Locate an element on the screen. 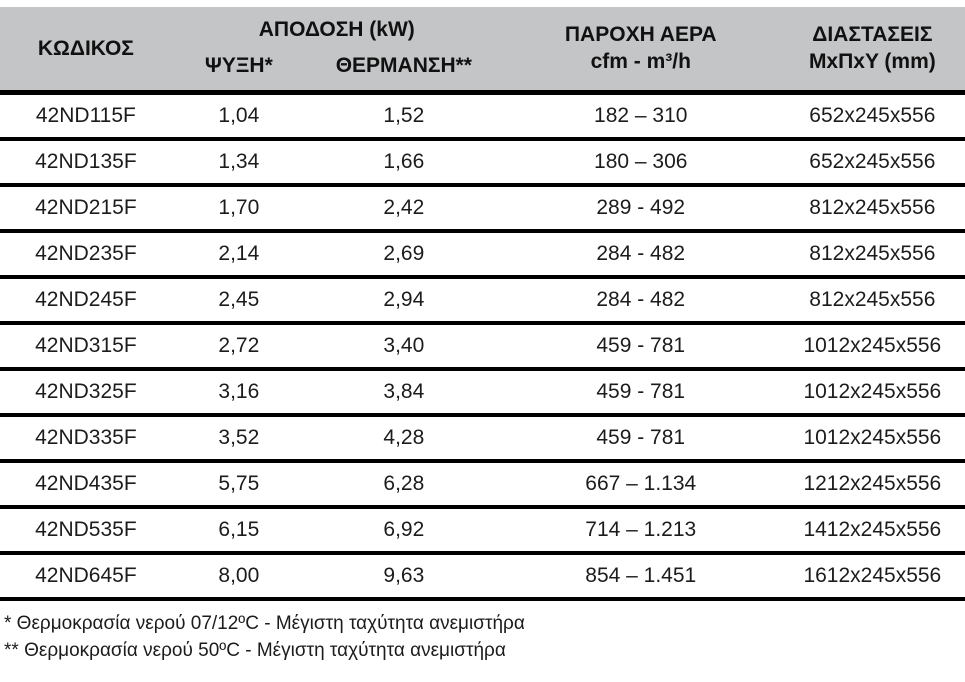 This screenshot has width=965, height=682. table-row: 42ND135F 1,34 1,66 180 – 306 652x245x556 is located at coordinates (482, 161).